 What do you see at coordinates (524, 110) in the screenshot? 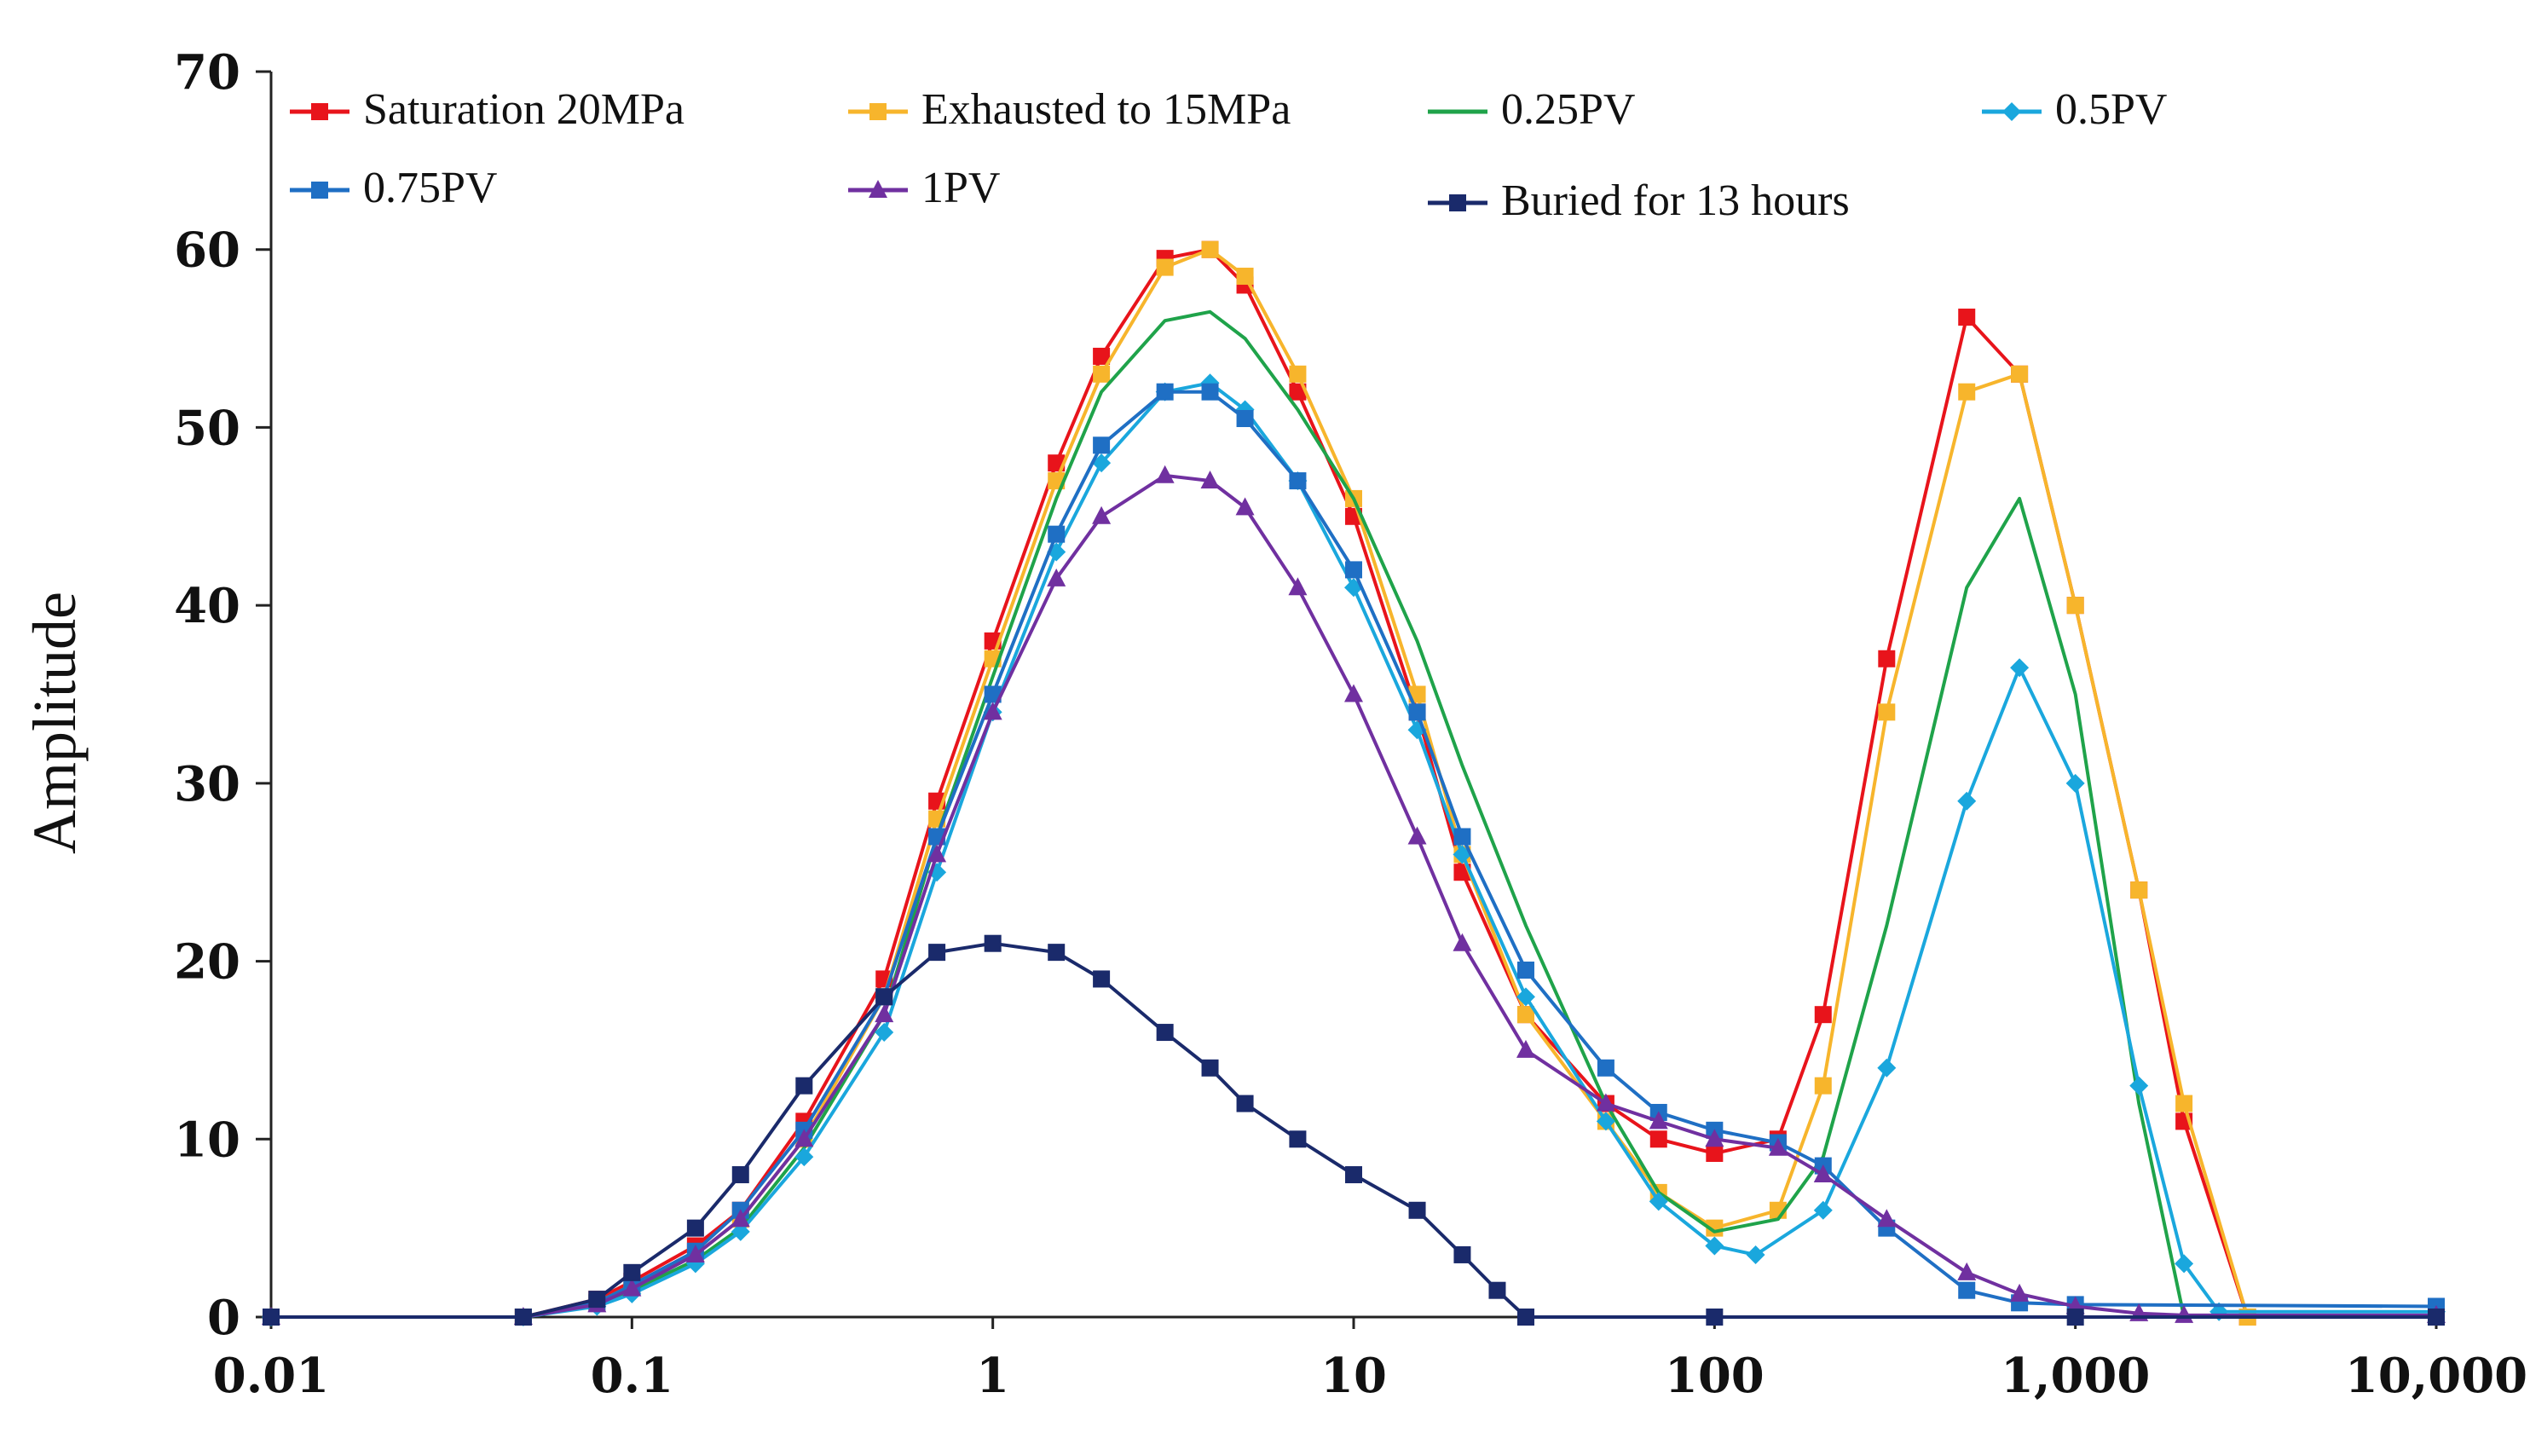
I see `legend-label: Saturation 20MPa` at bounding box center [524, 110].